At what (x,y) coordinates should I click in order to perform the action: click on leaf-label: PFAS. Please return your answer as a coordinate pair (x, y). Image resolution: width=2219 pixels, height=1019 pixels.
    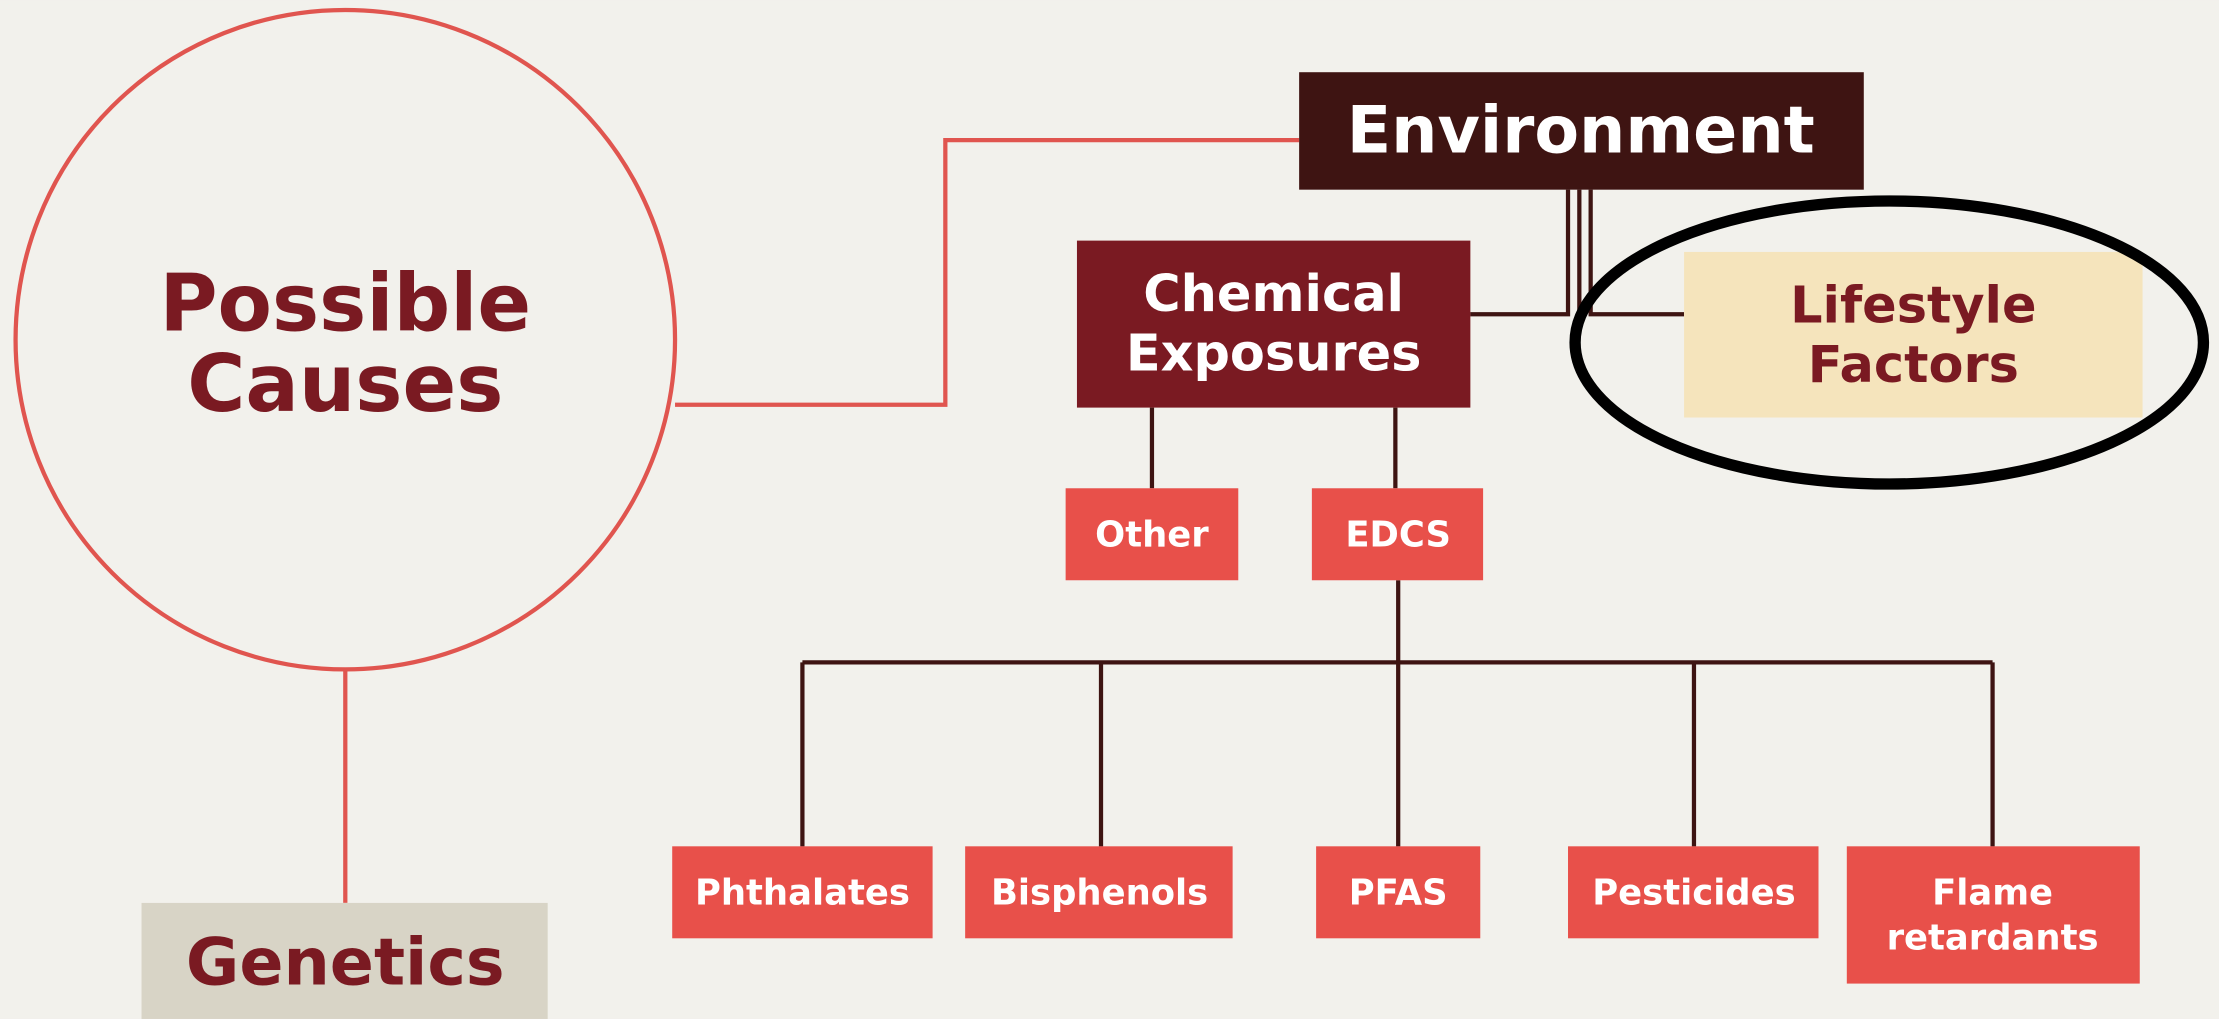
    Looking at the image, I should click on (1398, 892).